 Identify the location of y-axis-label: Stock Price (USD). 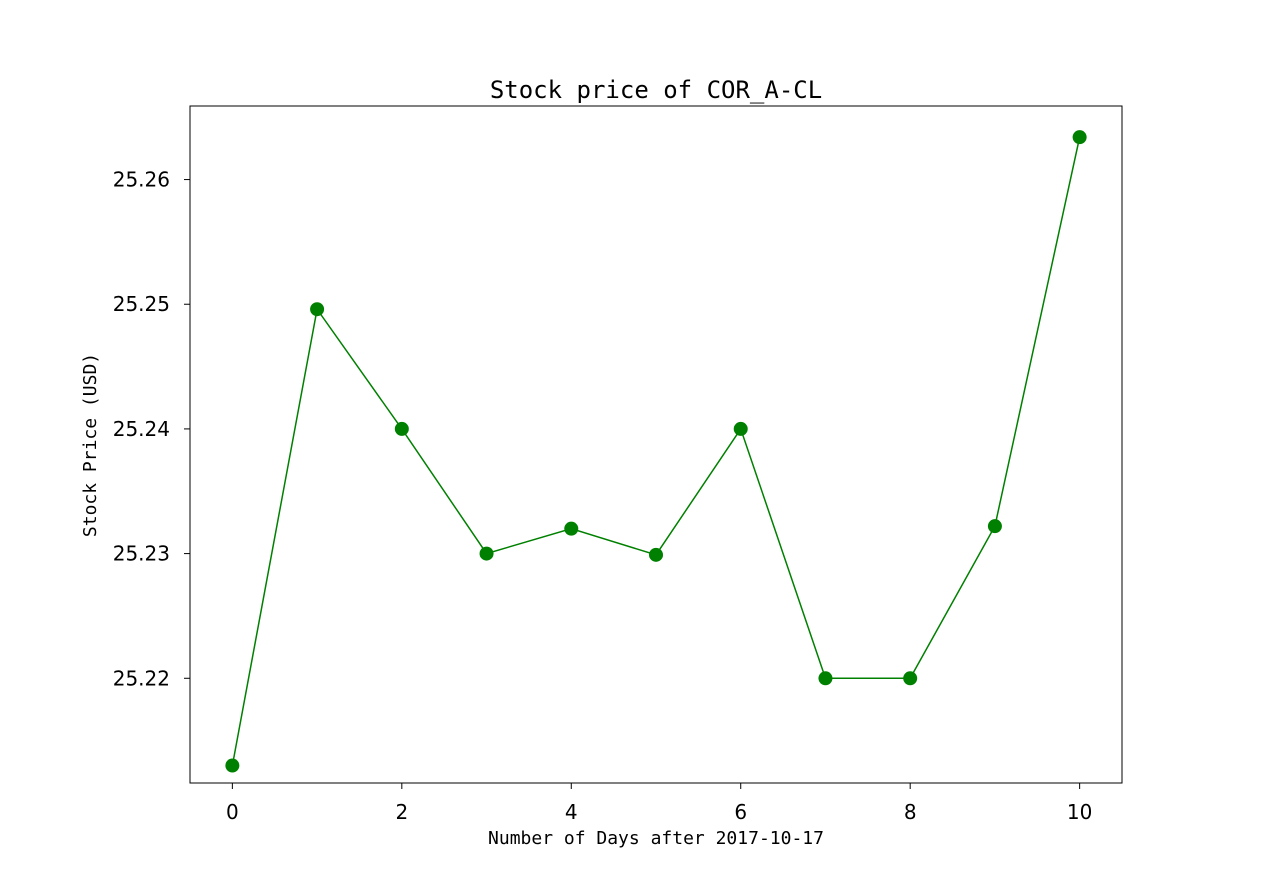
(90, 445).